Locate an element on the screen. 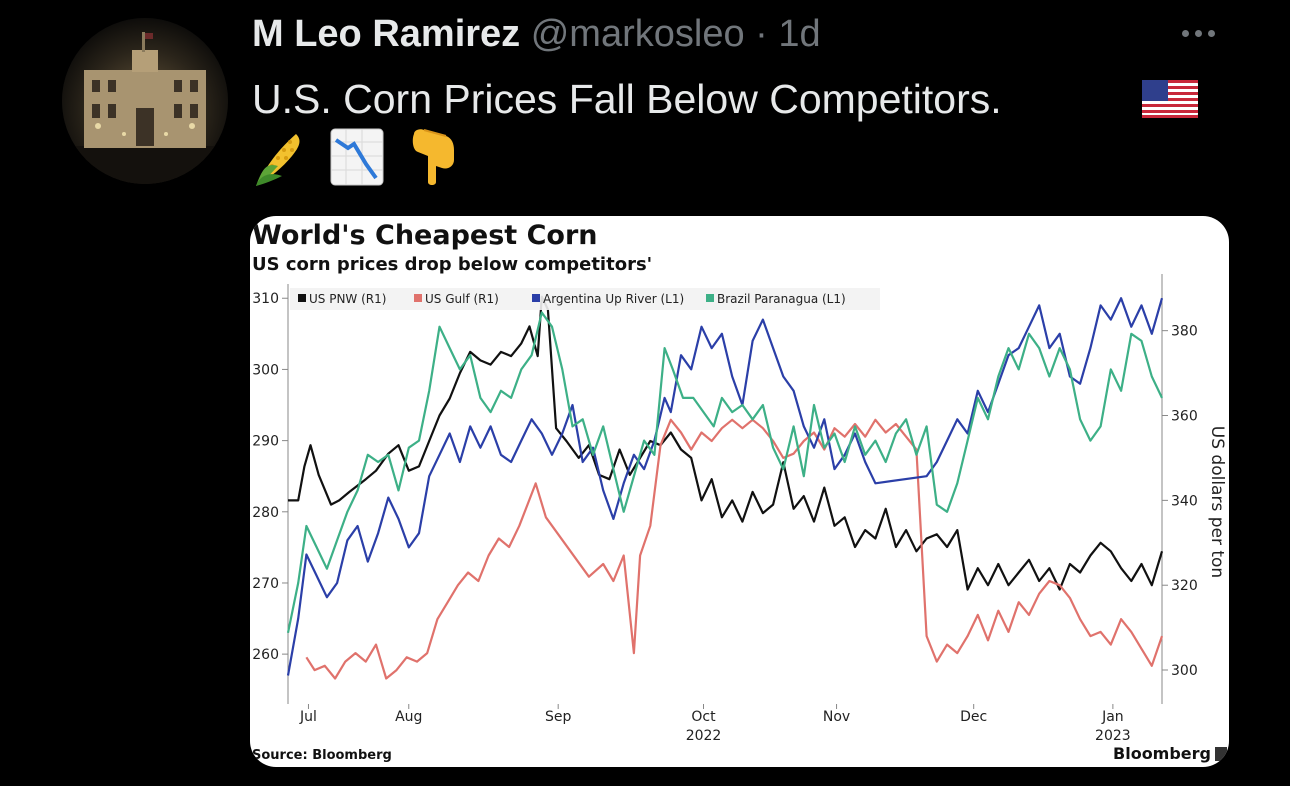 This screenshot has width=1290, height=786. x-axis-year-label: 2023 is located at coordinates (1113, 736).